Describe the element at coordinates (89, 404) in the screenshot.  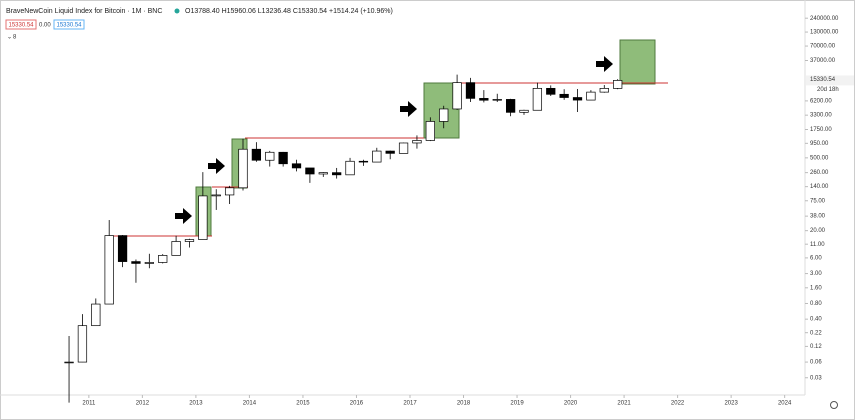
I see `x-tick-label: 2011` at that location.